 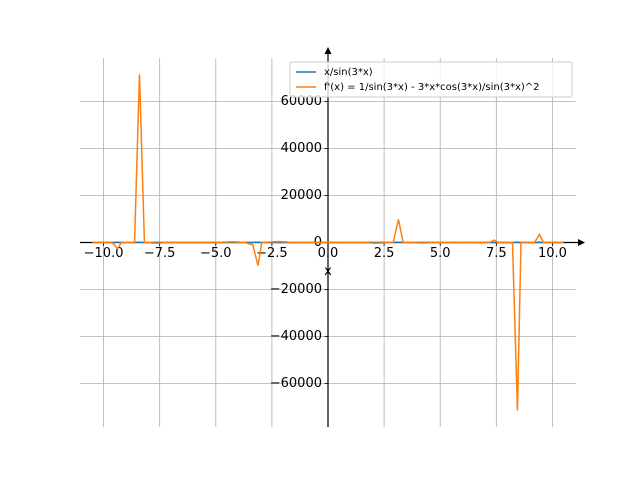 I want to click on y-arrow, so click(x=328, y=50).